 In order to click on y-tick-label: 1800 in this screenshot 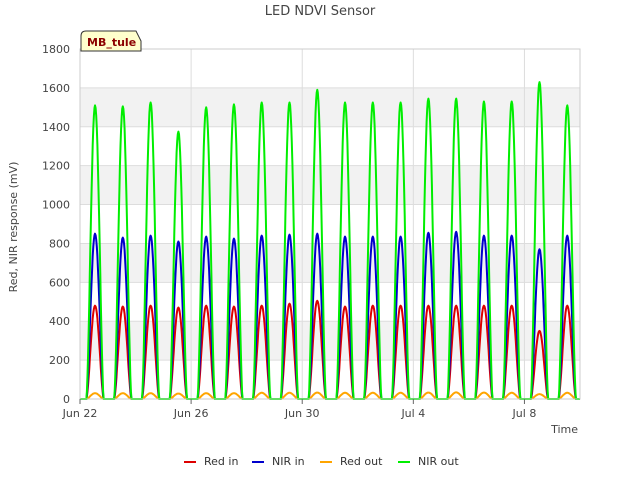, I will do `click(56, 49)`.